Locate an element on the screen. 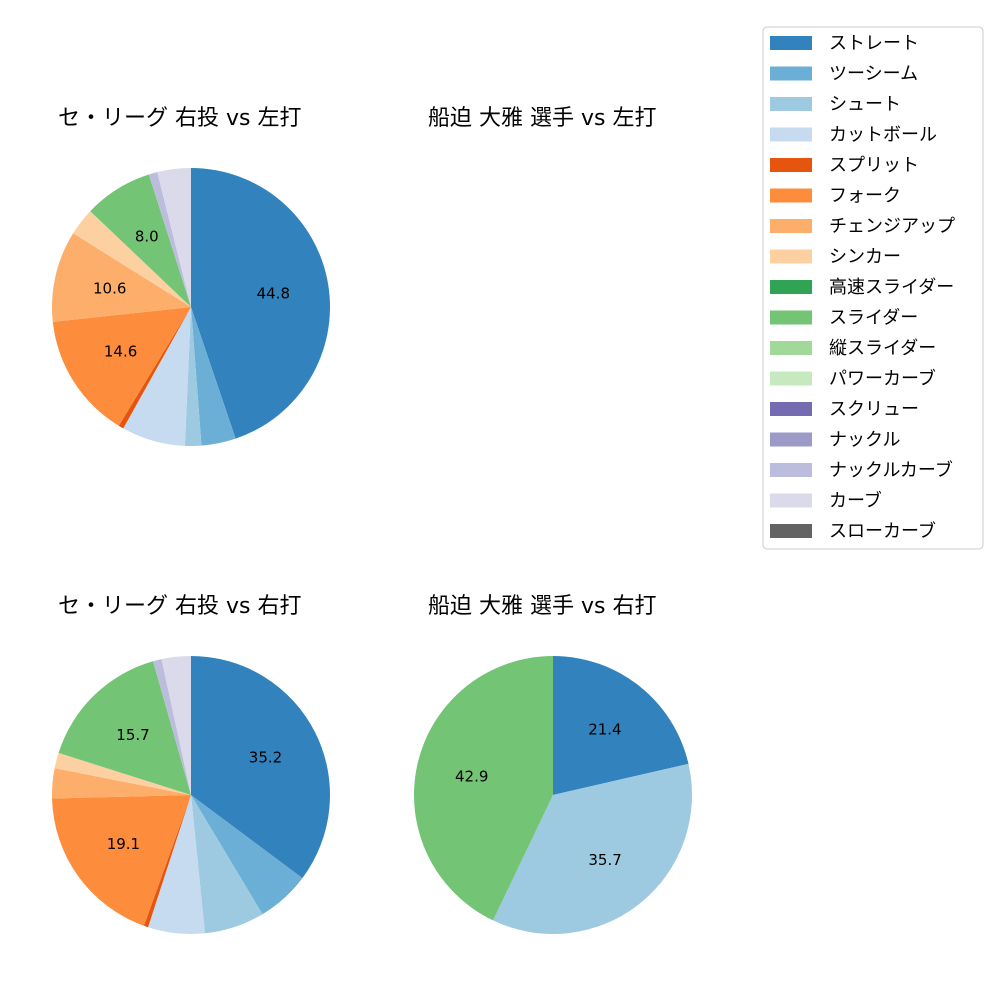 This screenshot has height=1000, width=1000. legend-item: ツーシーム is located at coordinates (844, 74).